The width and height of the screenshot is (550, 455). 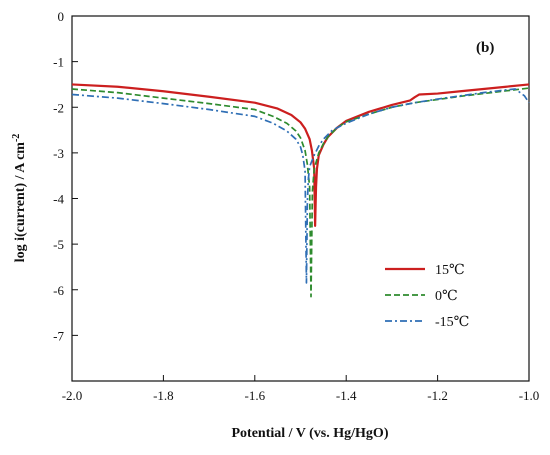 I want to click on x-axis: -2.0 -1.8 -1.6 -1.4 -1.2 -1.0, so click(x=301, y=389).